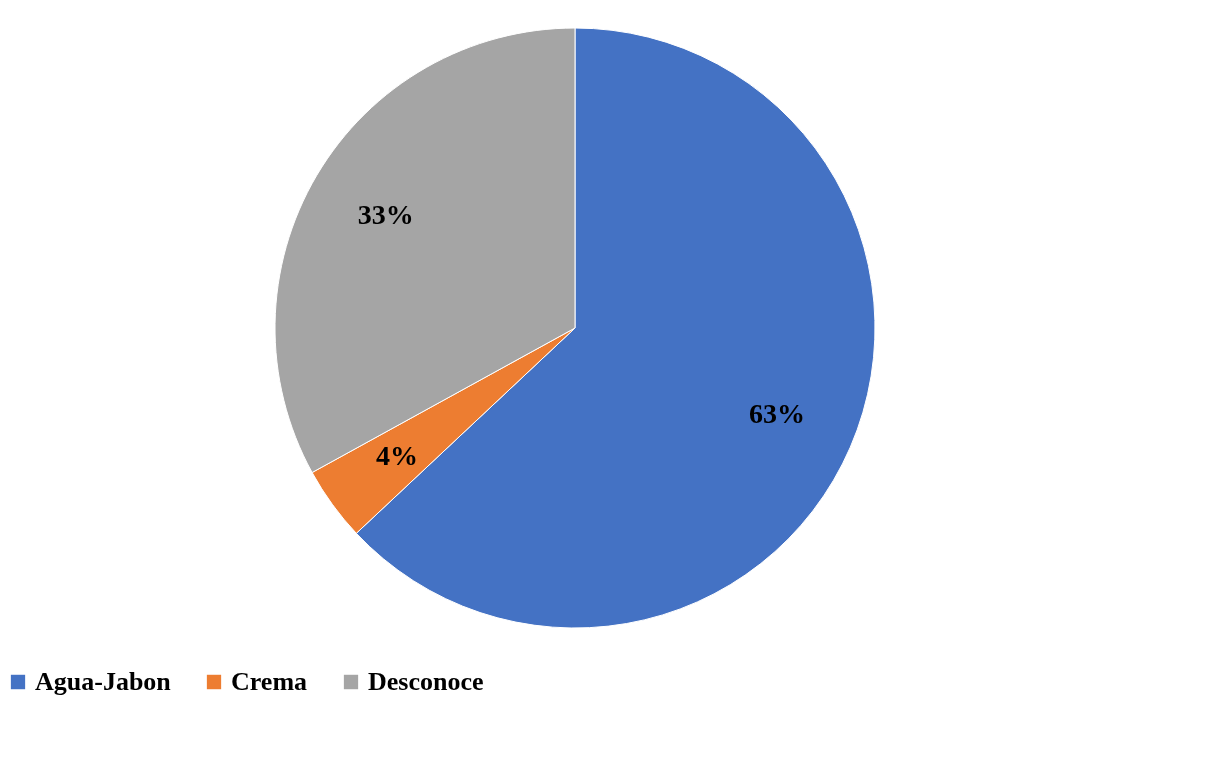 This screenshot has height=781, width=1217. Describe the element at coordinates (397, 456) in the screenshot. I see `data-label: 4%` at that location.